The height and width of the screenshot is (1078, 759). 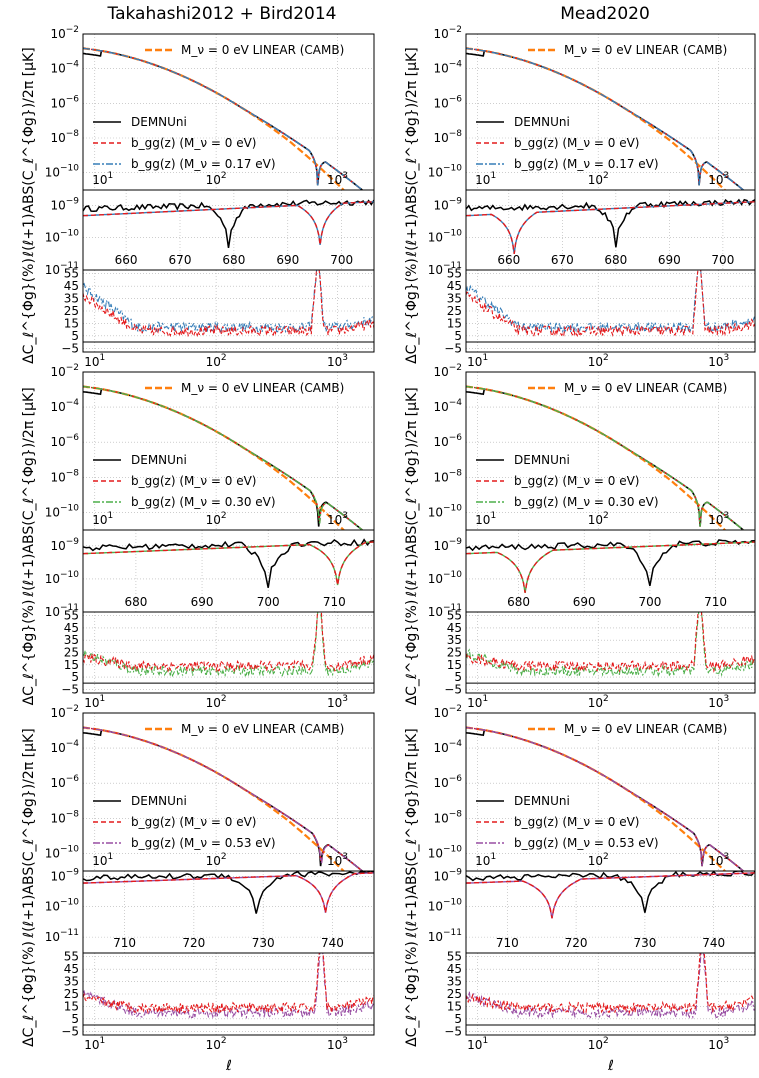 What do you see at coordinates (586, 164) in the screenshot?
I see `legend-label-massive: b_gg(z) (M_ν = 0.17 eV)` at bounding box center [586, 164].